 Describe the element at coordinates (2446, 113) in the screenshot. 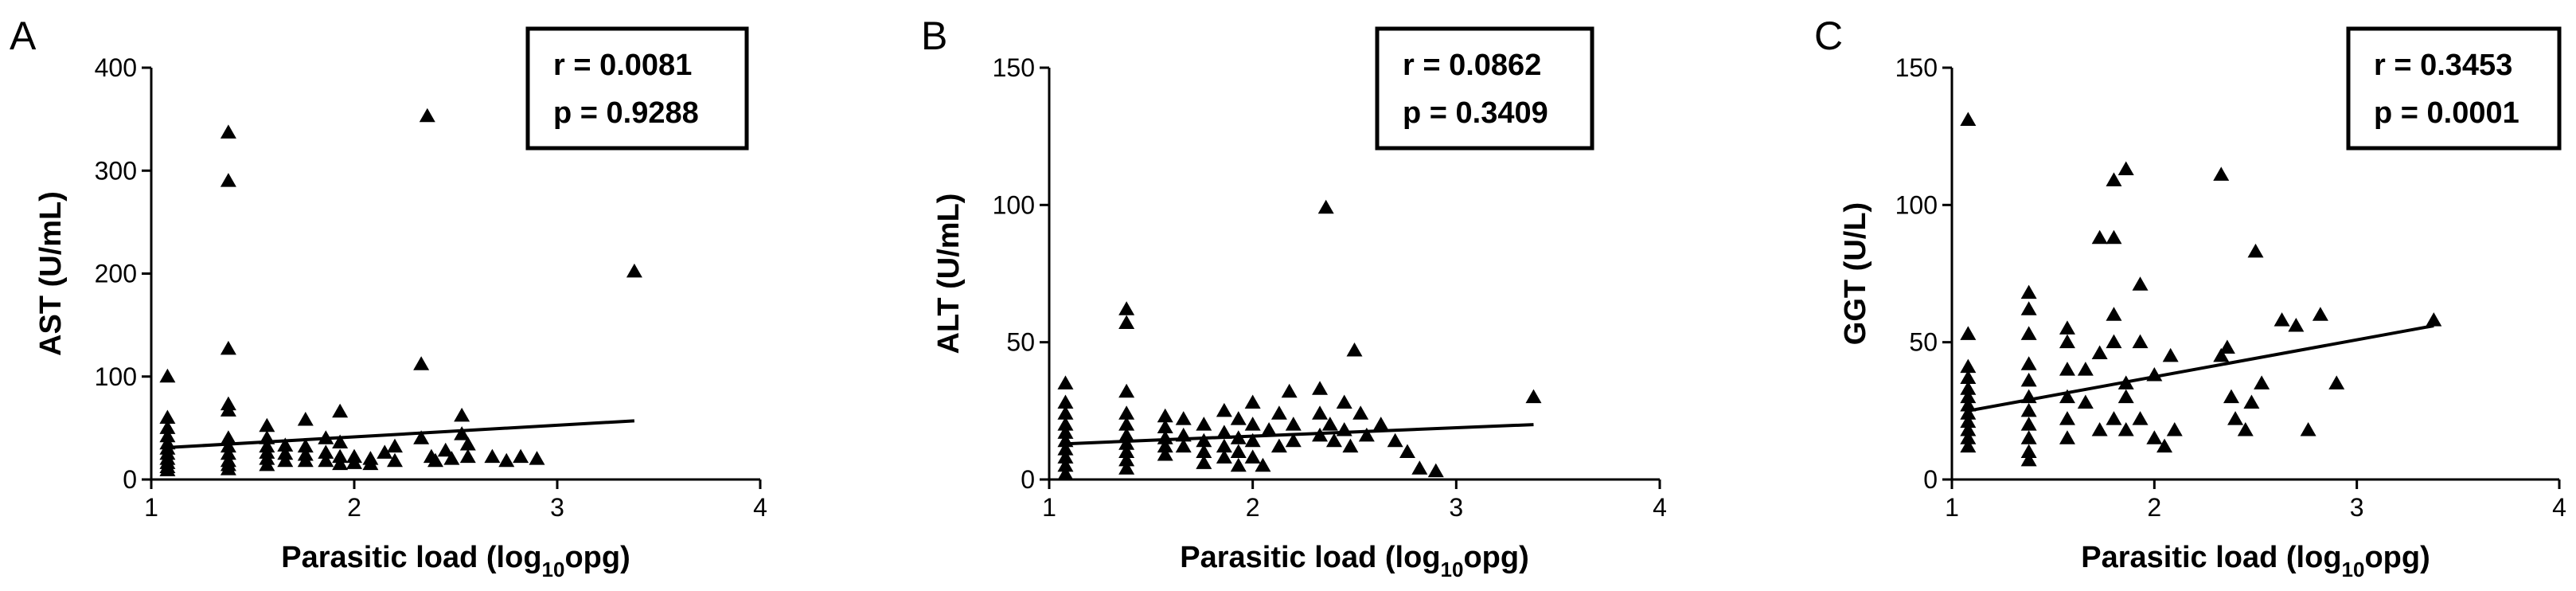

I see `stats-p-value: p = 0.0001` at that location.